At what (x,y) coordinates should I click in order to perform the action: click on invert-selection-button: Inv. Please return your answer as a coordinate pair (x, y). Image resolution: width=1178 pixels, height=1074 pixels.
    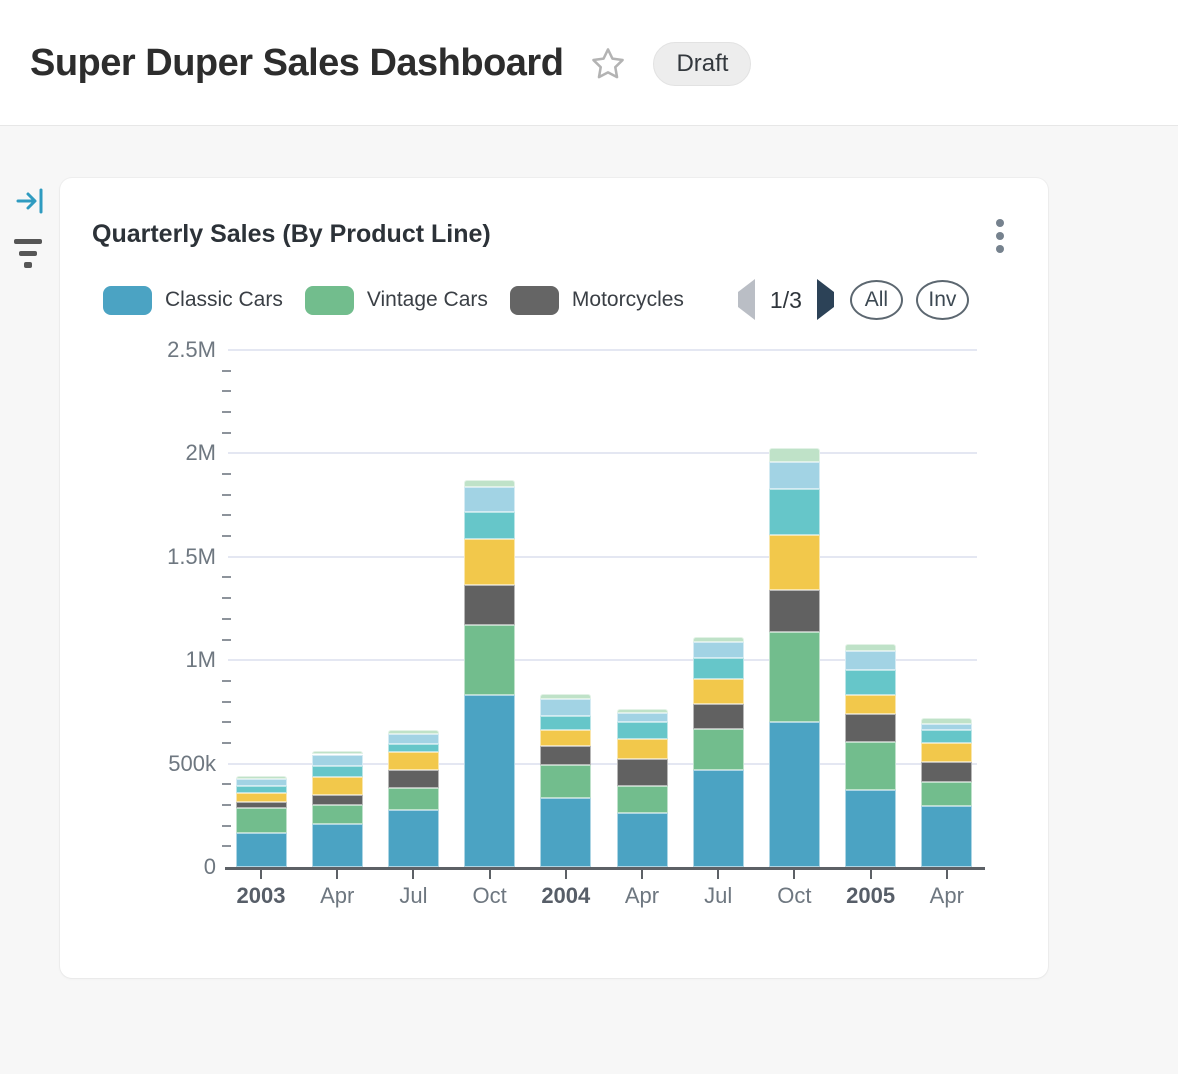
    Looking at the image, I should click on (942, 300).